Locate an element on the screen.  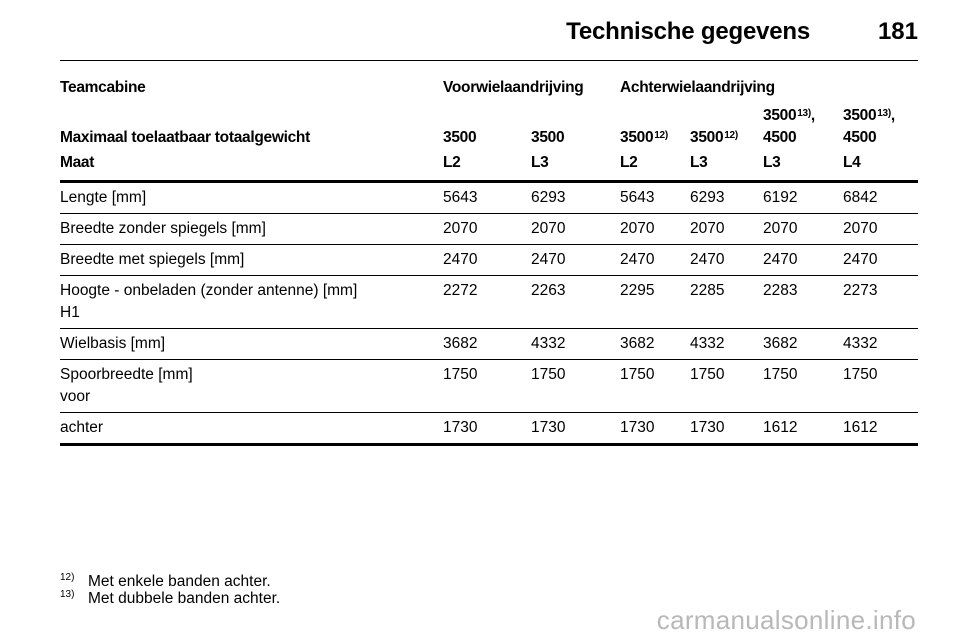
size-value: L4 is located at coordinates (881, 166).